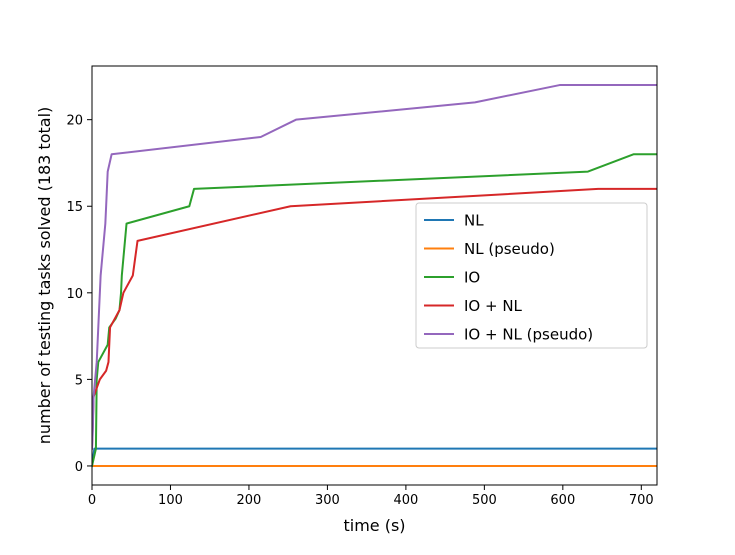 This screenshot has height=555, width=735. I want to click on x-tick-label: 200, so click(249, 500).